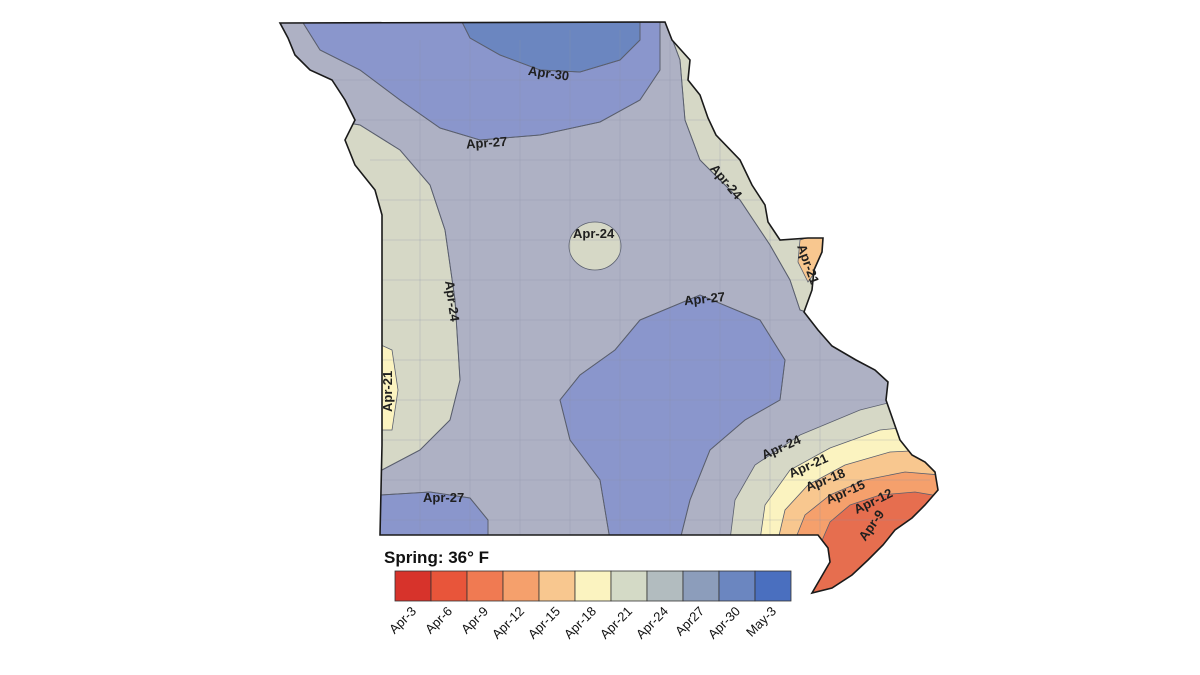 This screenshot has width=1200, height=675. What do you see at coordinates (724, 623) in the screenshot?
I see `legend-tick-label: Apr-30` at bounding box center [724, 623].